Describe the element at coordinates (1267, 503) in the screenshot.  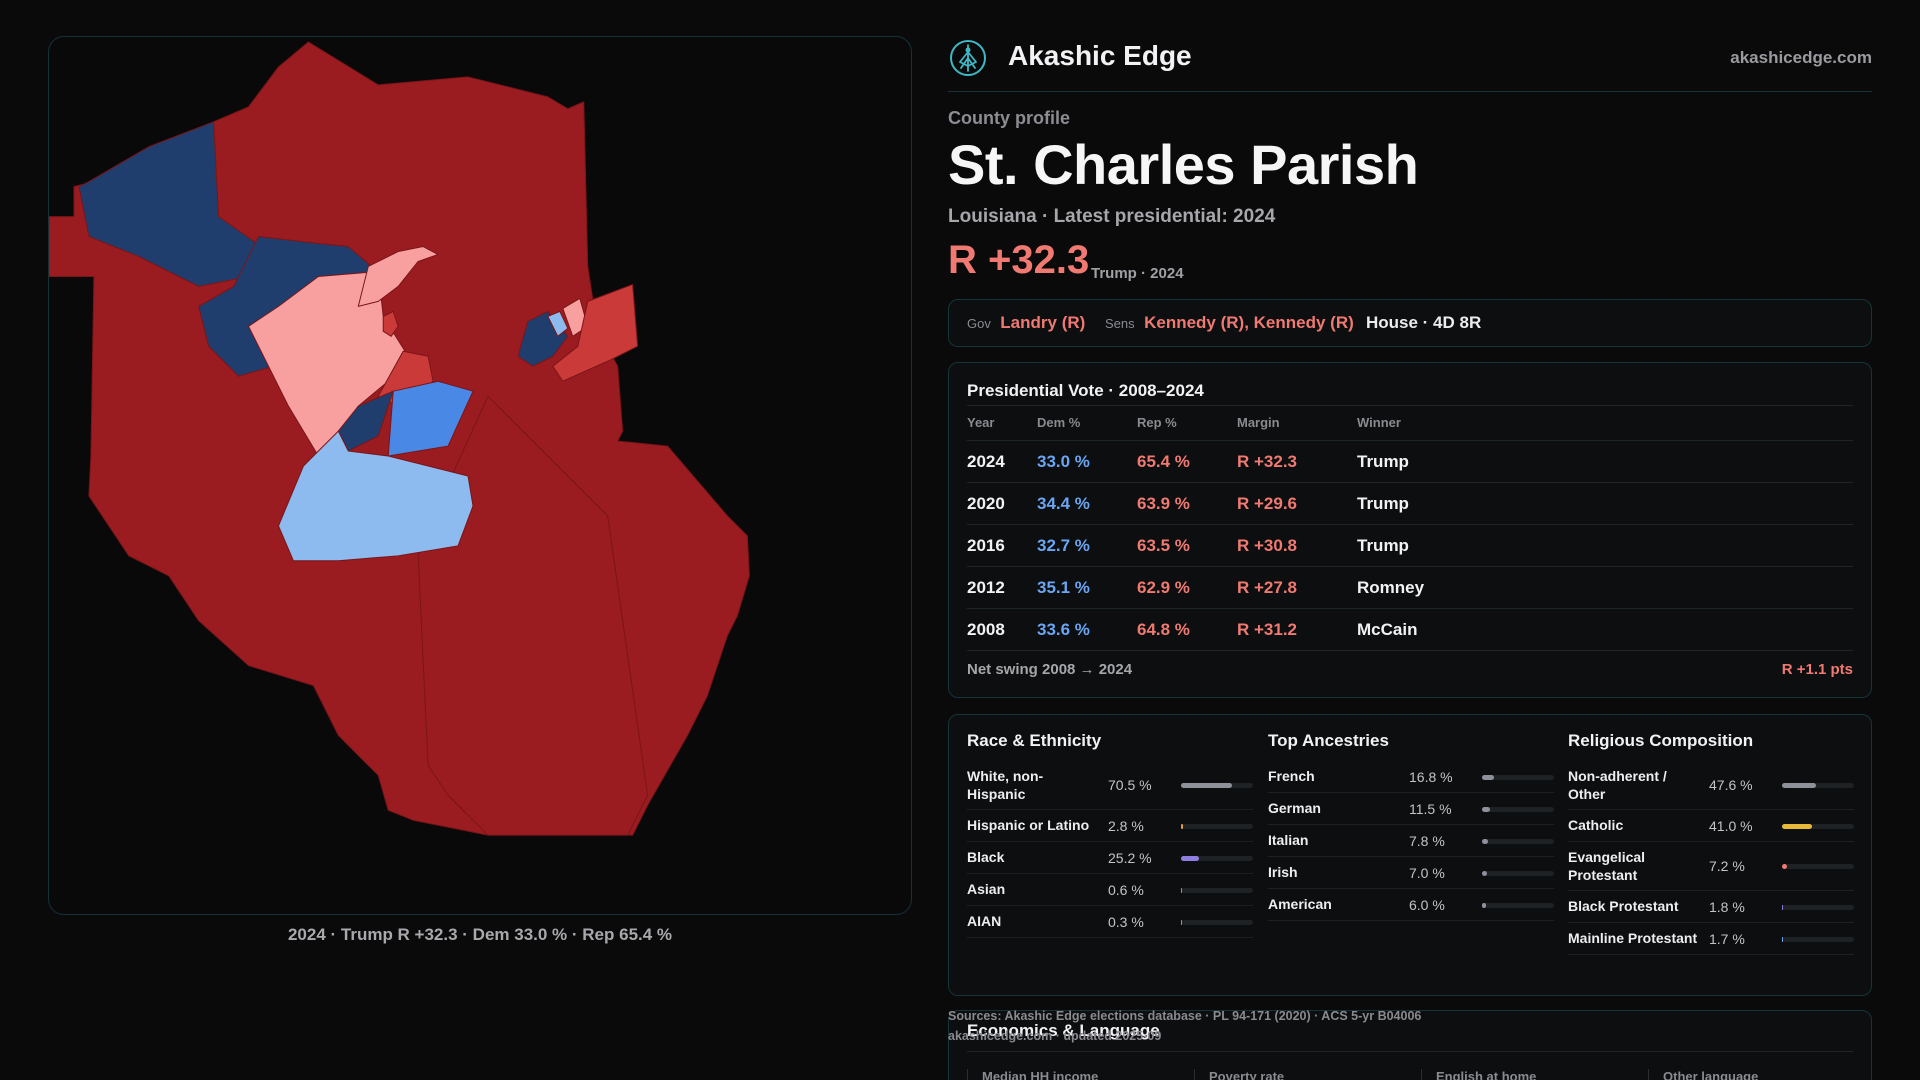
I see `row-margin: R +29.6` at that location.